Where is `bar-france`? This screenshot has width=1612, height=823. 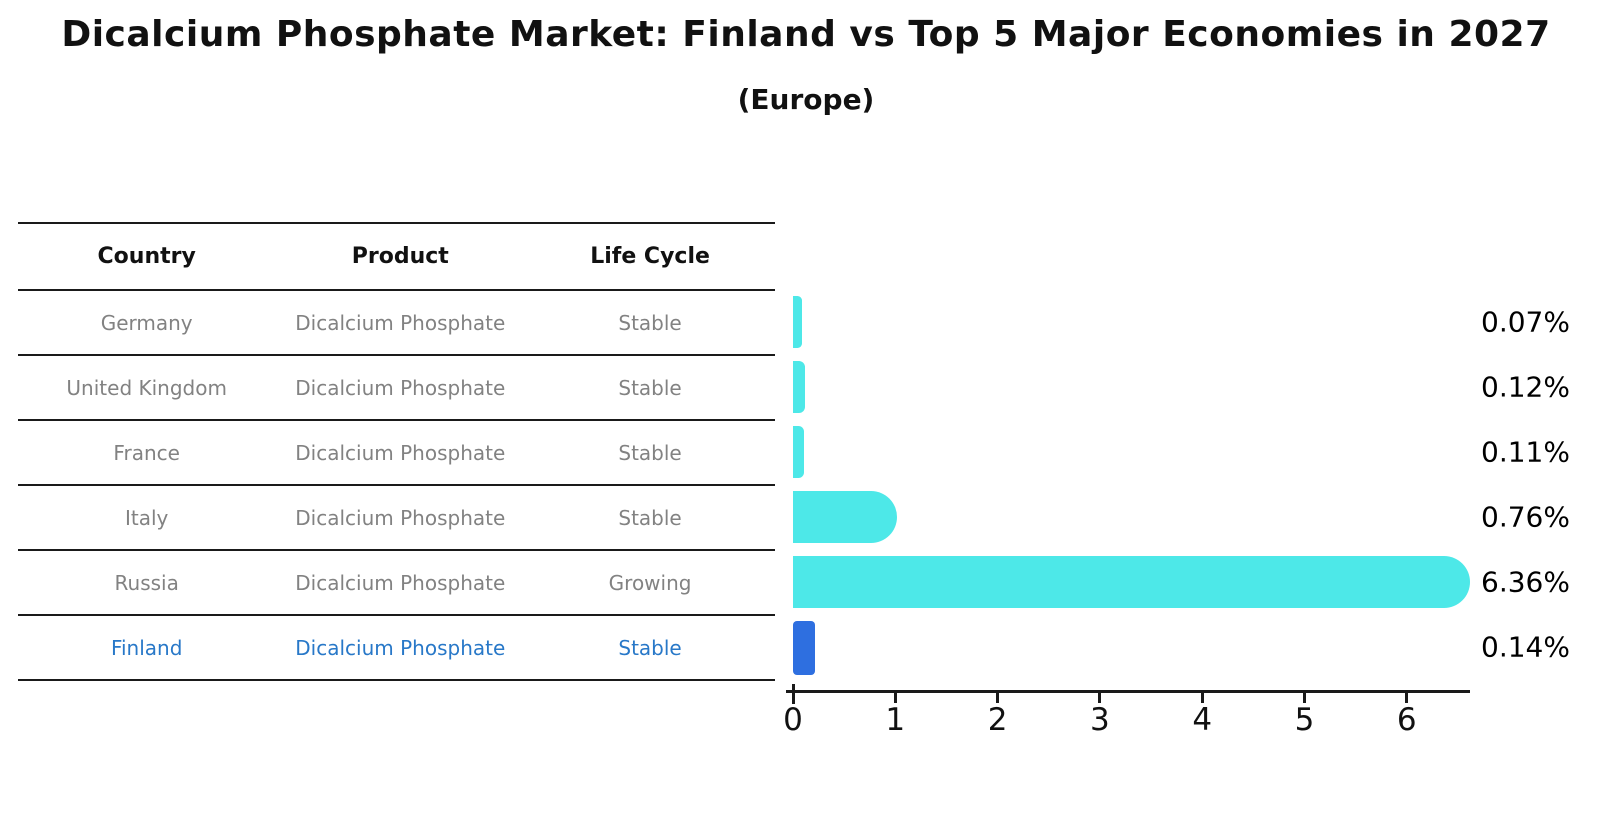
bar-france is located at coordinates (799, 451).